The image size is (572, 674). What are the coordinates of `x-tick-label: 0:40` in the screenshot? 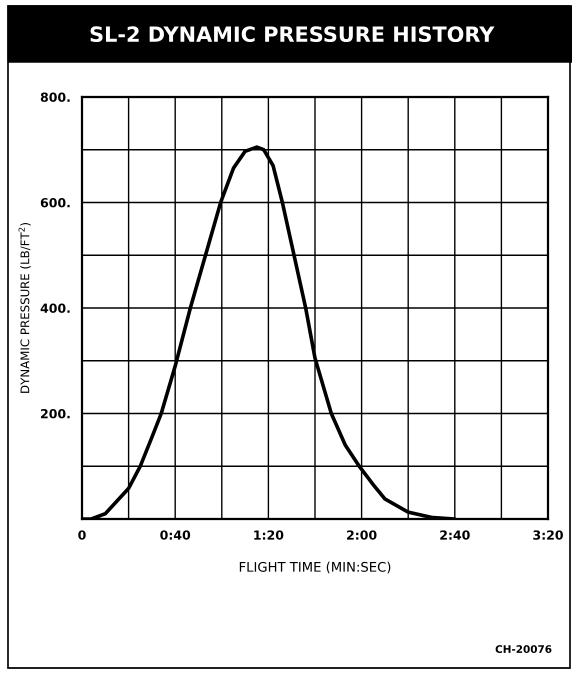 It's located at (175, 535).